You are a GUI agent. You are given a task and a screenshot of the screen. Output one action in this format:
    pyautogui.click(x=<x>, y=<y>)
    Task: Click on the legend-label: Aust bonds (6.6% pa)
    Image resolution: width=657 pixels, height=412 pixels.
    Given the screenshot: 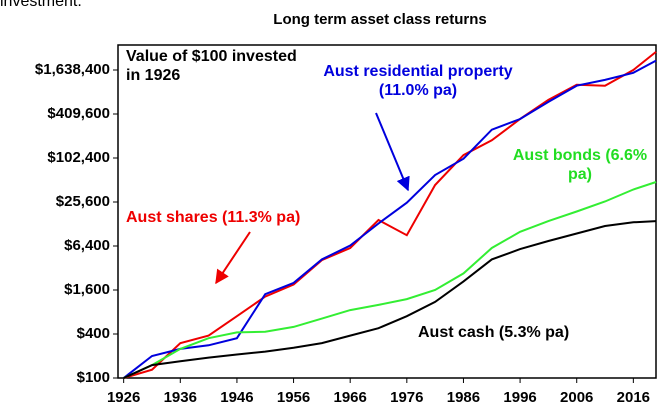 What is the action you would take?
    pyautogui.click(x=580, y=165)
    